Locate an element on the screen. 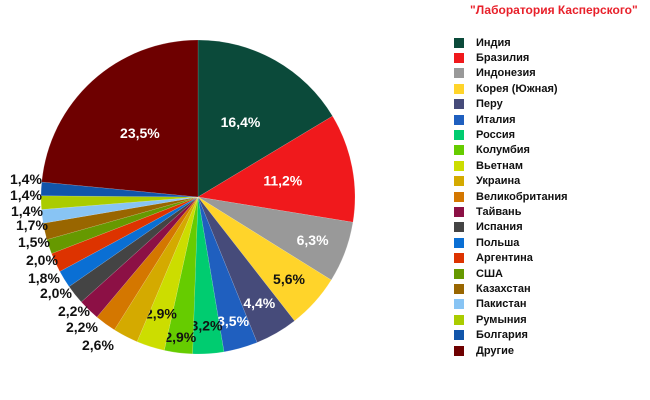 The height and width of the screenshot is (400, 650). legend-item: Индия is located at coordinates (511, 42).